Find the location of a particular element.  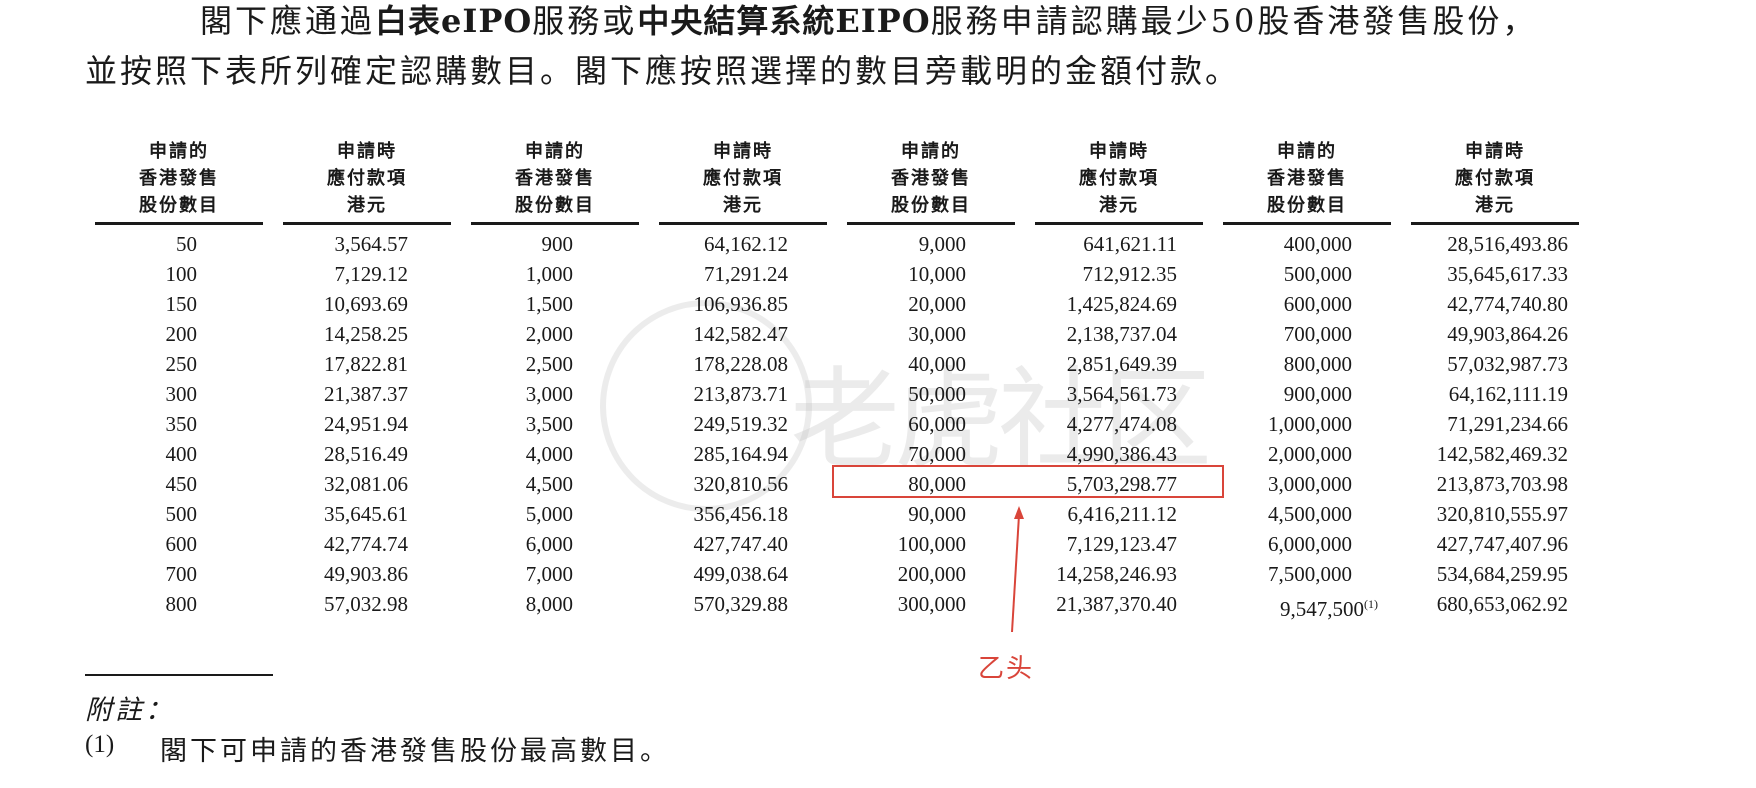

table-cell: 49,903,864.26 is located at coordinates (1507, 334).